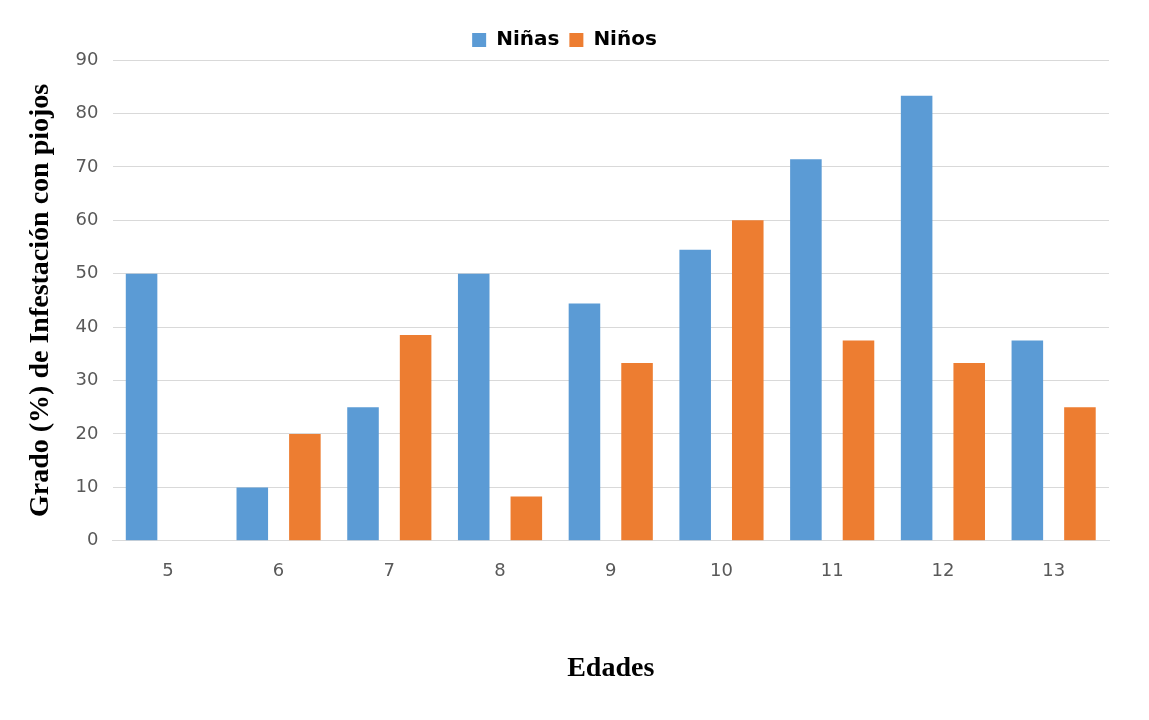 The image size is (1149, 720). I want to click on y-tick-label: 80, so click(87, 112).